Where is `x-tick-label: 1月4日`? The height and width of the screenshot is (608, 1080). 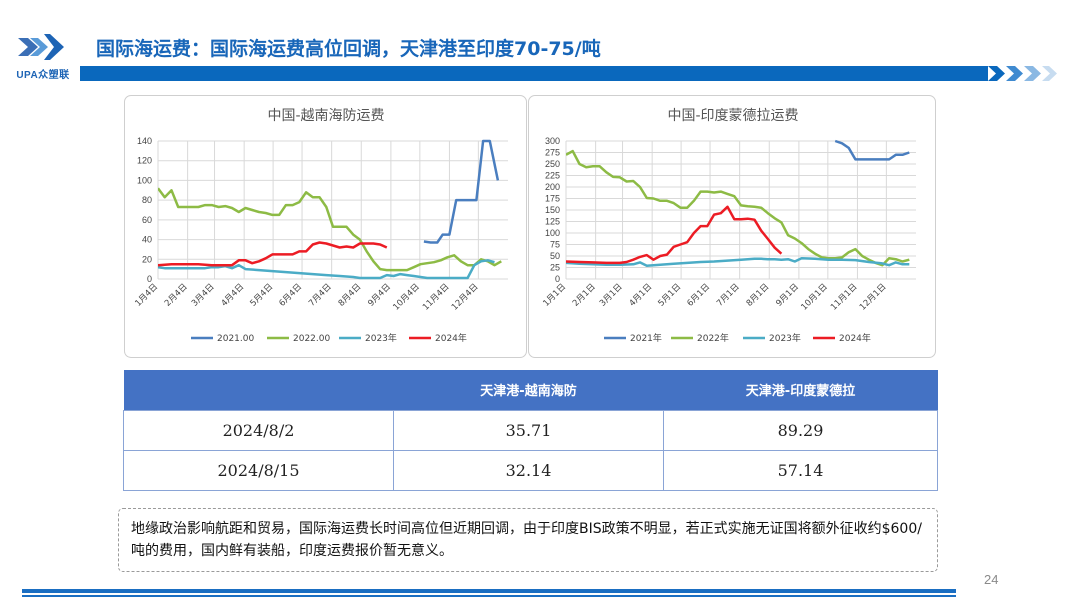 x-tick-label: 1月4日 is located at coordinates (146, 295).